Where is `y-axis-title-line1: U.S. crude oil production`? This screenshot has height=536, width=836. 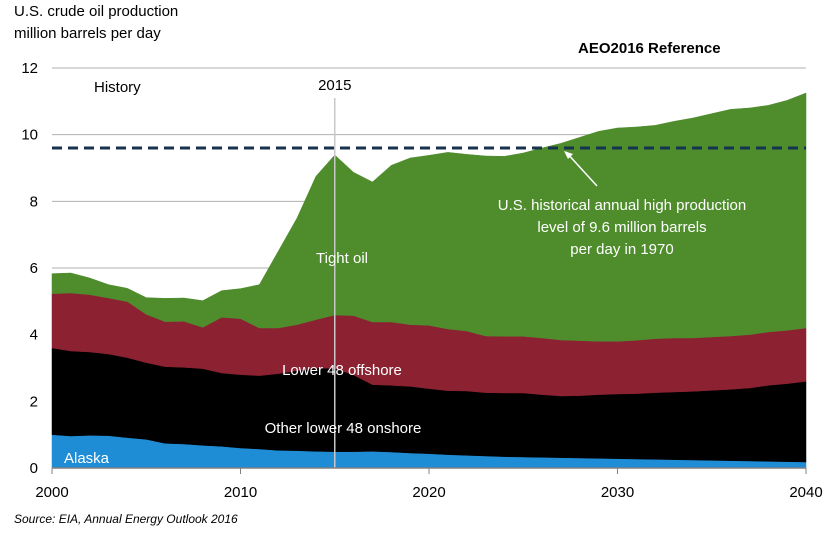
y-axis-title-line1: U.S. crude oil production is located at coordinates (96, 11).